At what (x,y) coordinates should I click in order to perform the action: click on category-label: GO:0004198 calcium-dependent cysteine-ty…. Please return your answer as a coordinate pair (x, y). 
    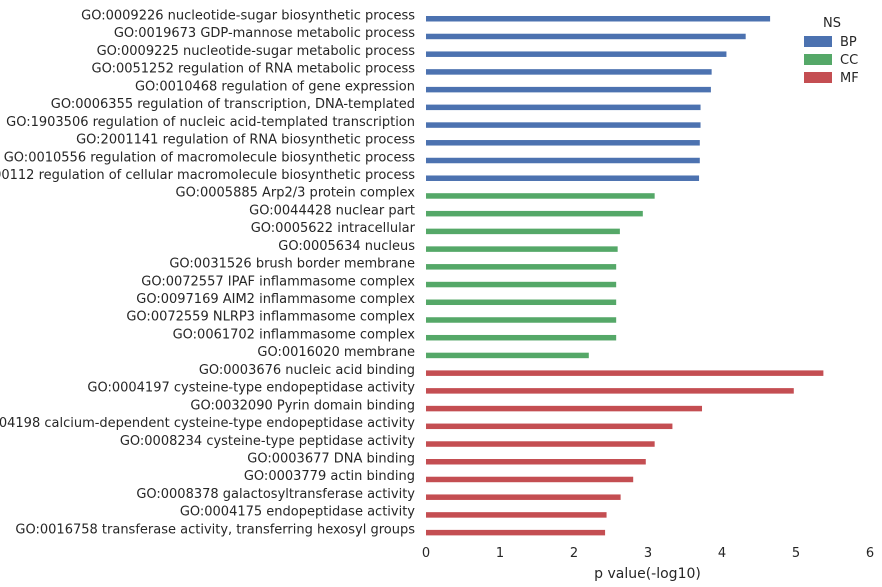
    Looking at the image, I should click on (207, 423).